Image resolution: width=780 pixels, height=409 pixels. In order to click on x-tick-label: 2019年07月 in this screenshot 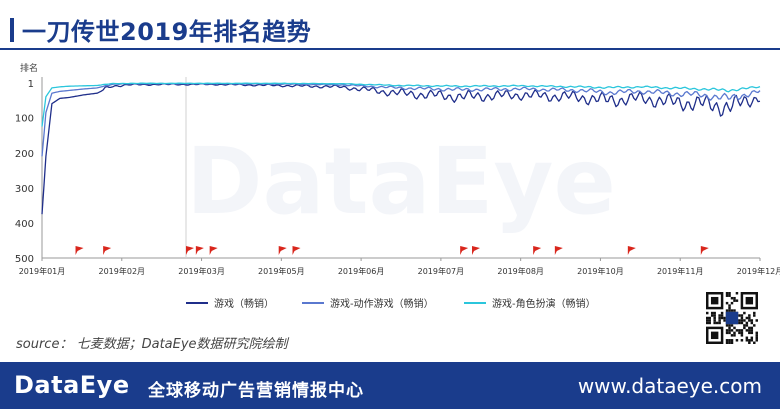, I will do `click(441, 271)`.